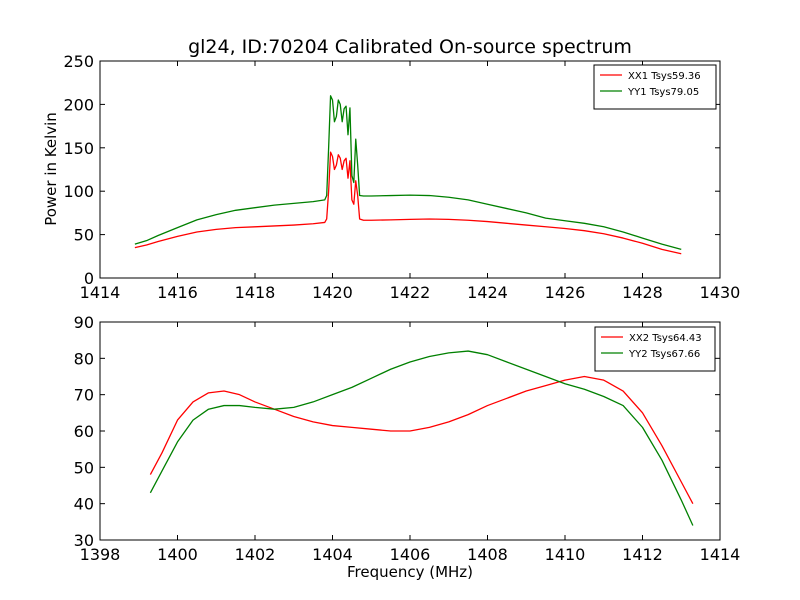 The image size is (800, 600). I want to click on y-tick-label-2-6: 90, so click(84, 322).